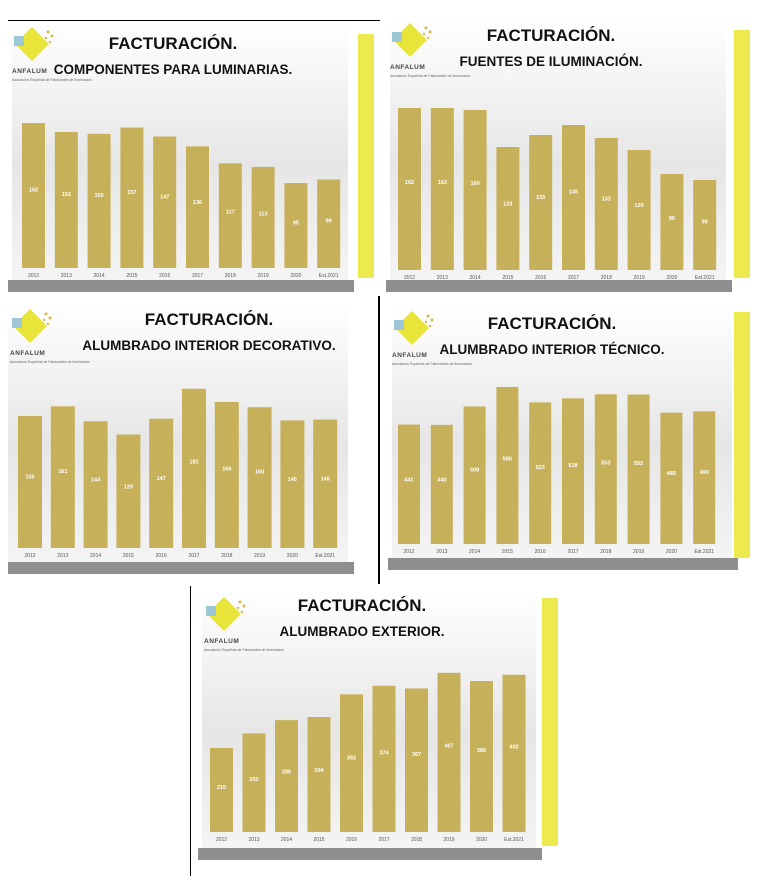 This screenshot has width=768, height=894. I want to click on bar-value-label: 160, so click(475, 184).